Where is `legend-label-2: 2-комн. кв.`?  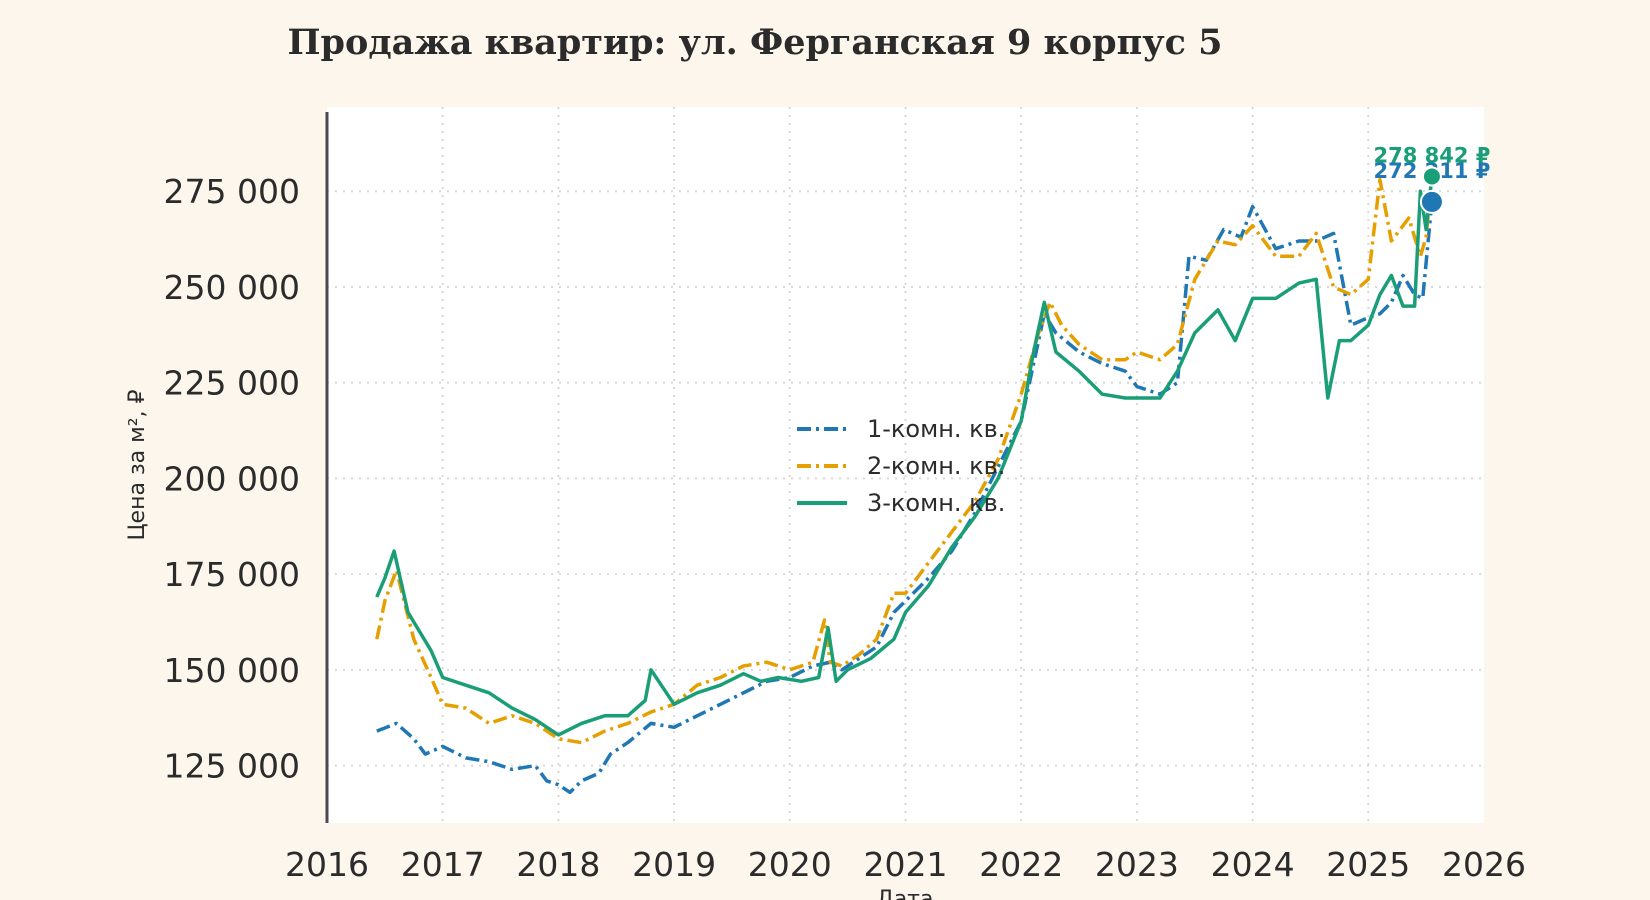
legend-label-2: 2-комн. кв. is located at coordinates (936, 466).